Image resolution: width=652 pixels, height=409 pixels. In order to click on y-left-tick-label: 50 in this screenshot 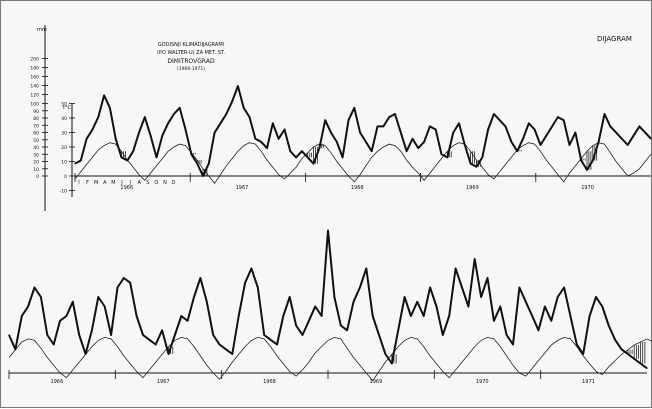, I will do `click(36, 141)`.